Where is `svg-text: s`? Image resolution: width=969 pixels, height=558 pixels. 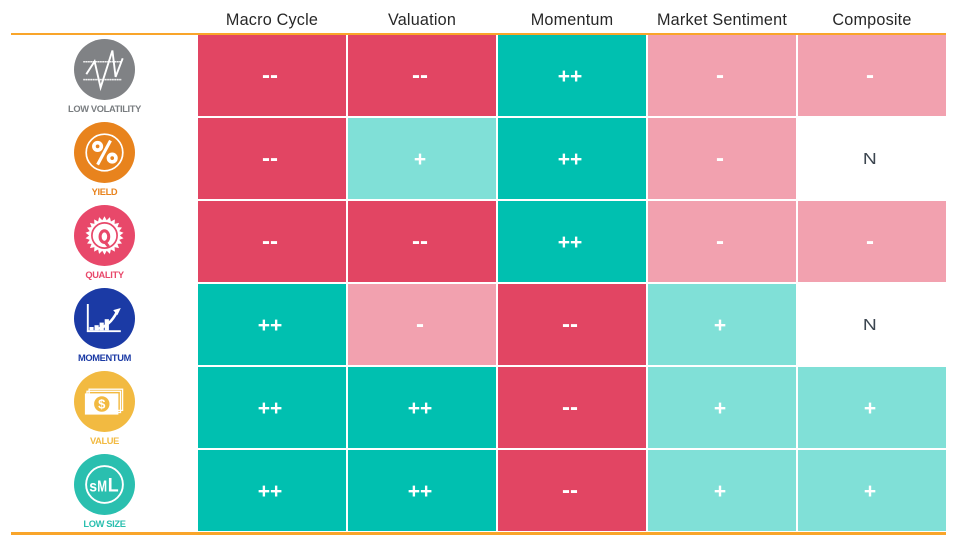 svg-text: s is located at coordinates (93, 486).